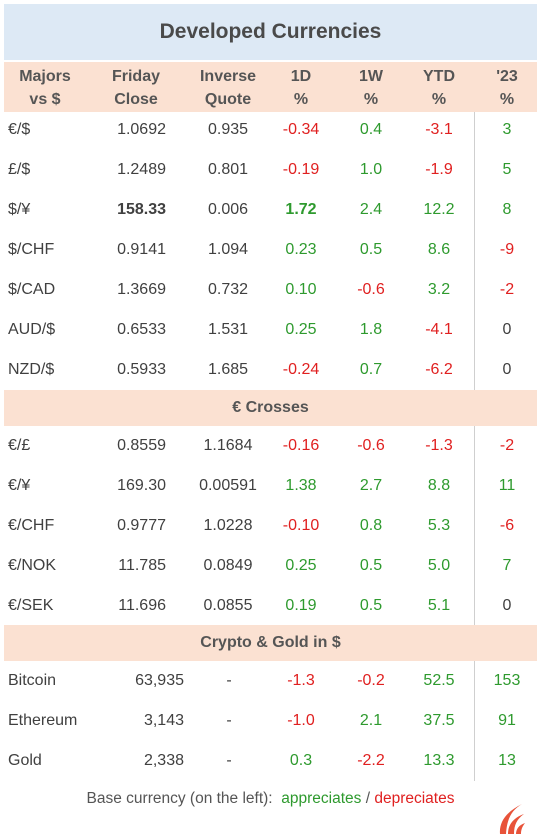 Image resolution: width=541 pixels, height=838 pixels. I want to click on change-ytd-cell: 5.3, so click(439, 525).